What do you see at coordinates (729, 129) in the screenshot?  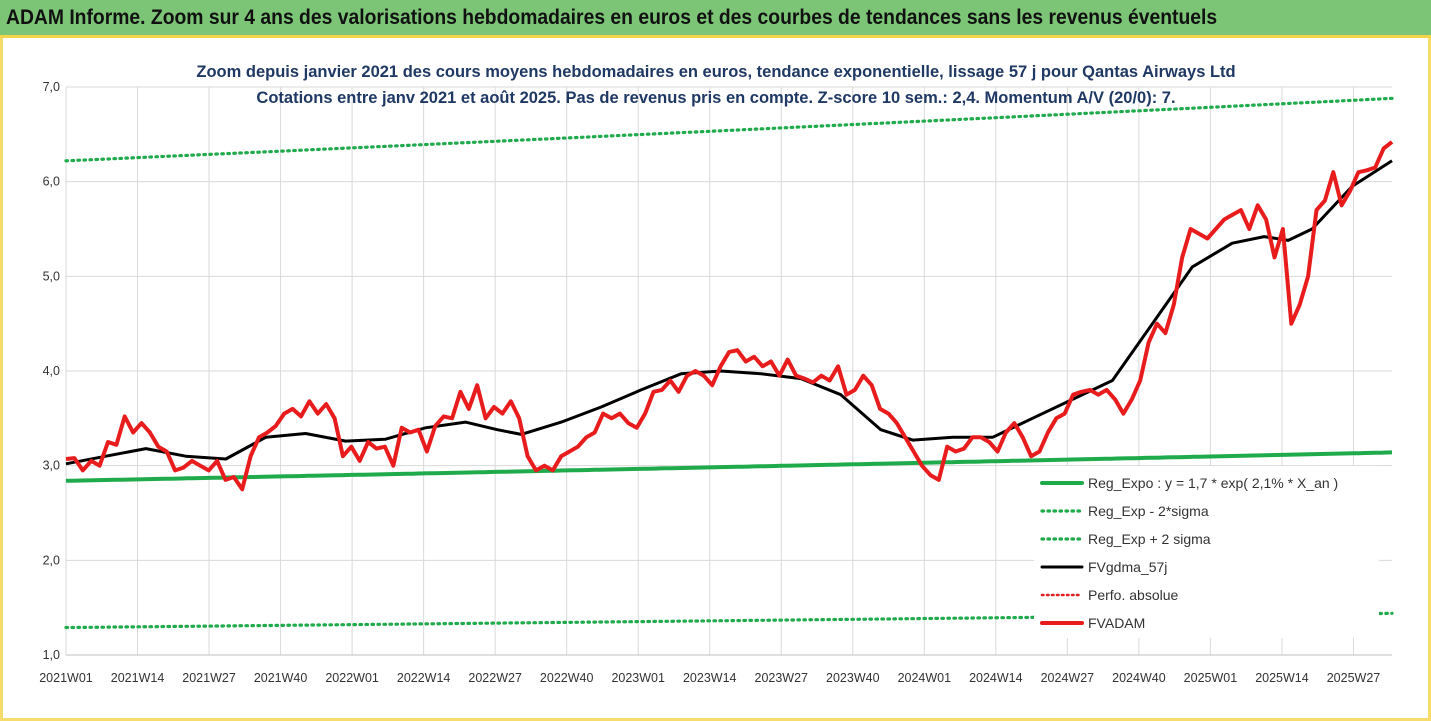 I see `reg-exp-plus-2sigma-line` at bounding box center [729, 129].